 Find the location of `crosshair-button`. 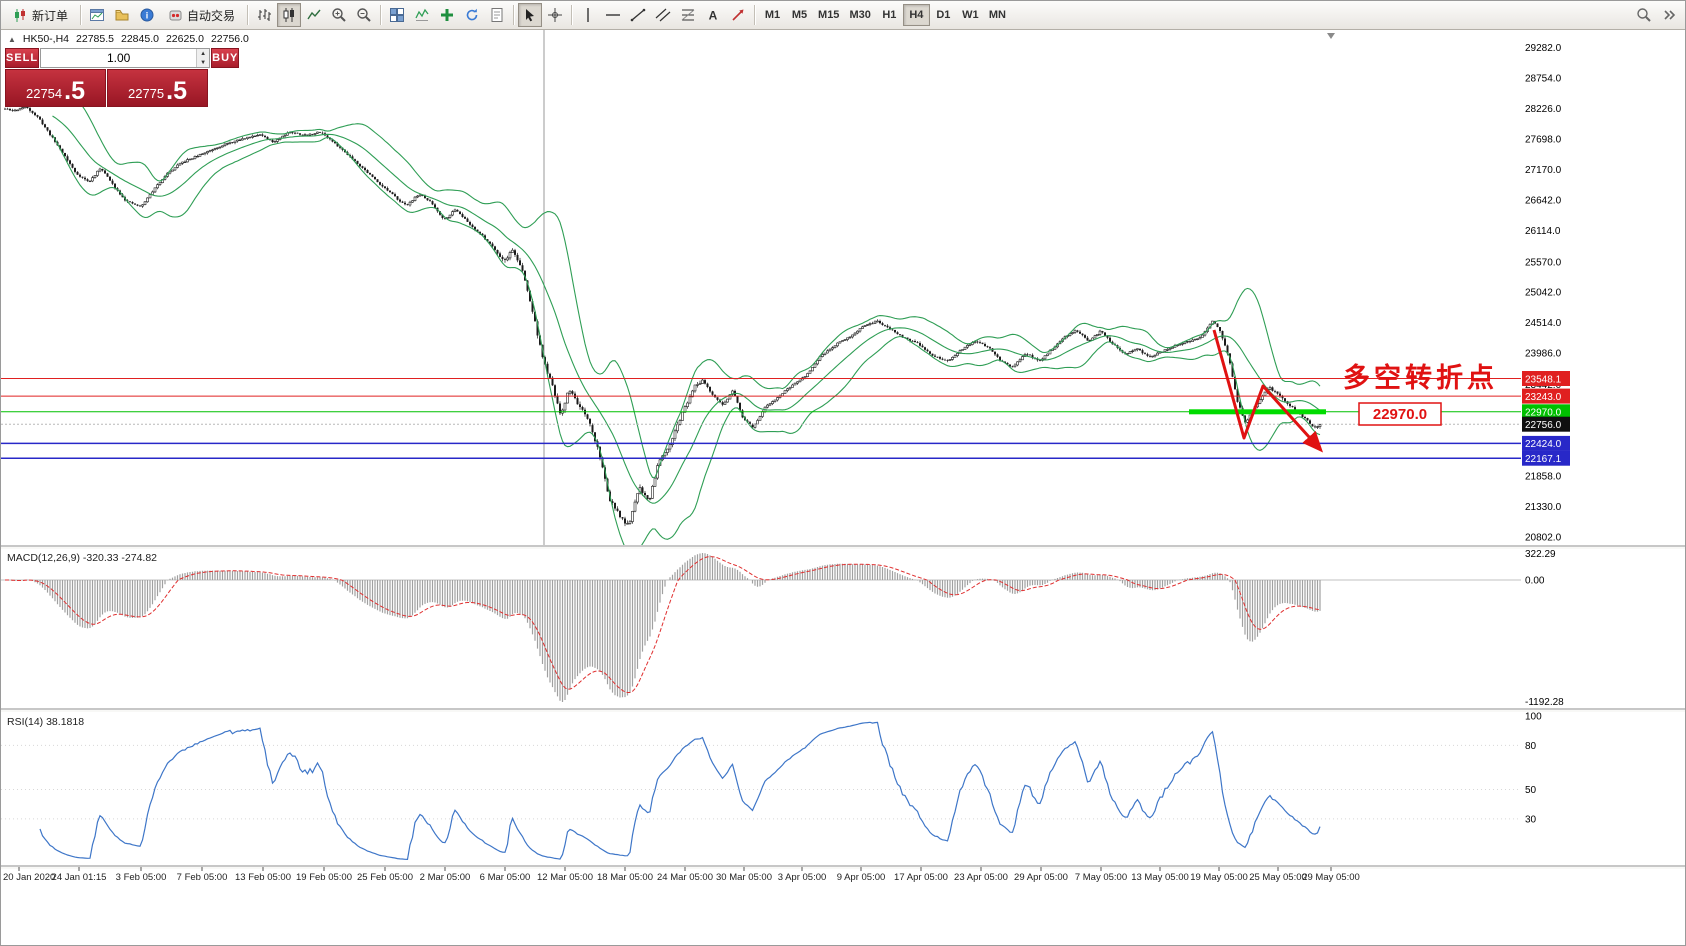

crosshair-button is located at coordinates (555, 15).